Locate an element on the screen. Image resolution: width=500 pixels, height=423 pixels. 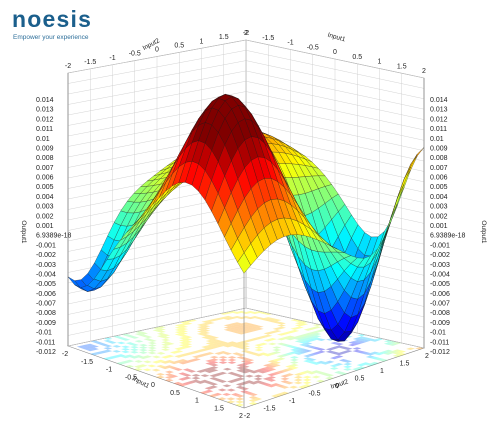
z-tick-label-right: 0.003 is located at coordinates (439, 207).